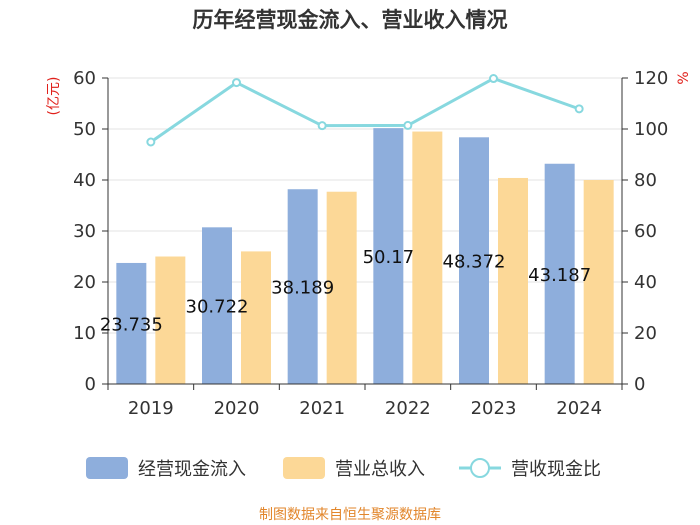 This screenshot has height=525, width=700. What do you see at coordinates (645, 180) in the screenshot?
I see `right-tick-label: 80` at bounding box center [645, 180].